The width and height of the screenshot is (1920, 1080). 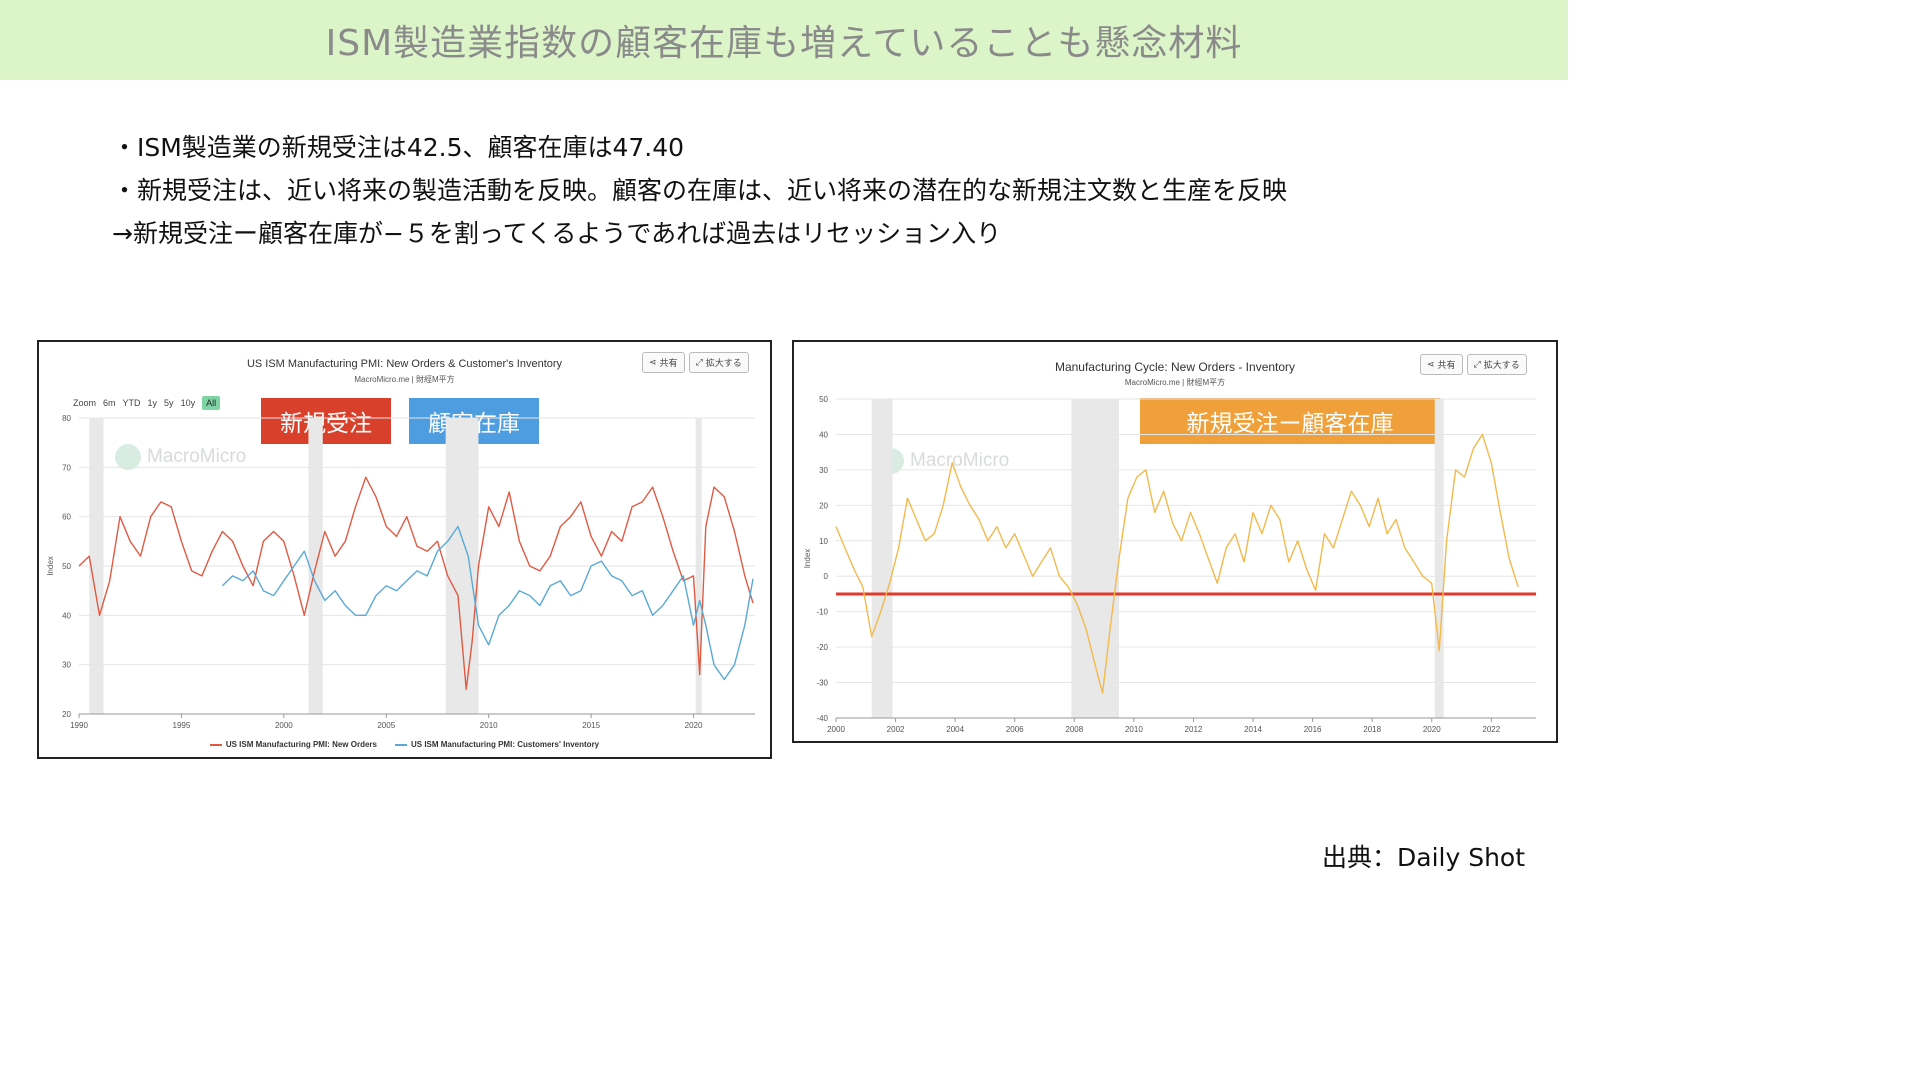 I want to click on x-tick-label: 2014, so click(x=1253, y=729).